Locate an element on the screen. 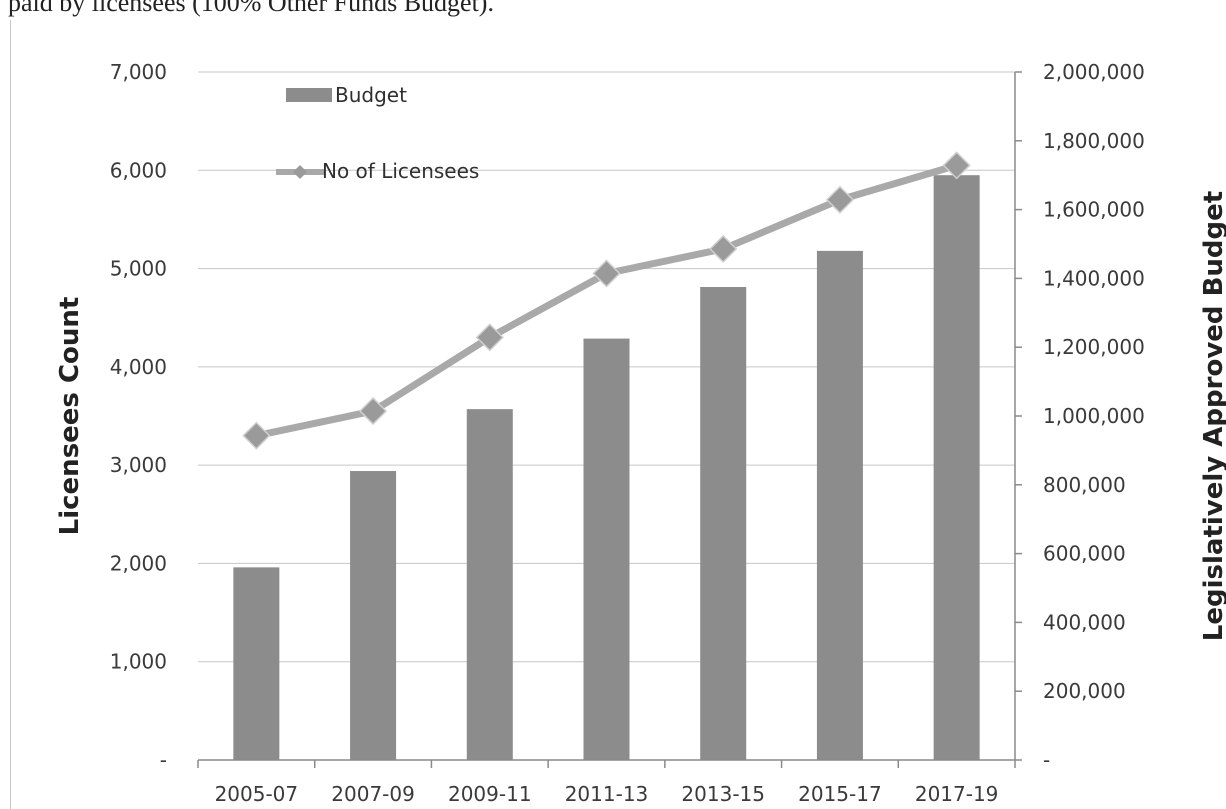 This screenshot has width=1226, height=809. left-tick-label: 6,000 is located at coordinates (138, 170).